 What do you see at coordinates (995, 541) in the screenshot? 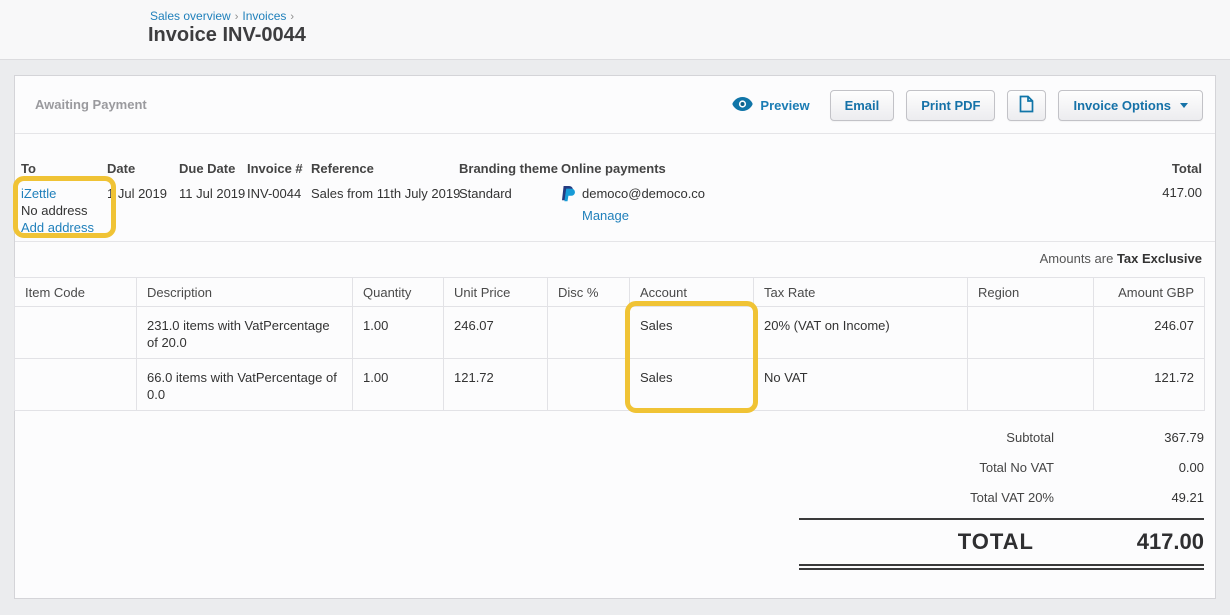
I see `grand-total-label: TOTAL` at bounding box center [995, 541].